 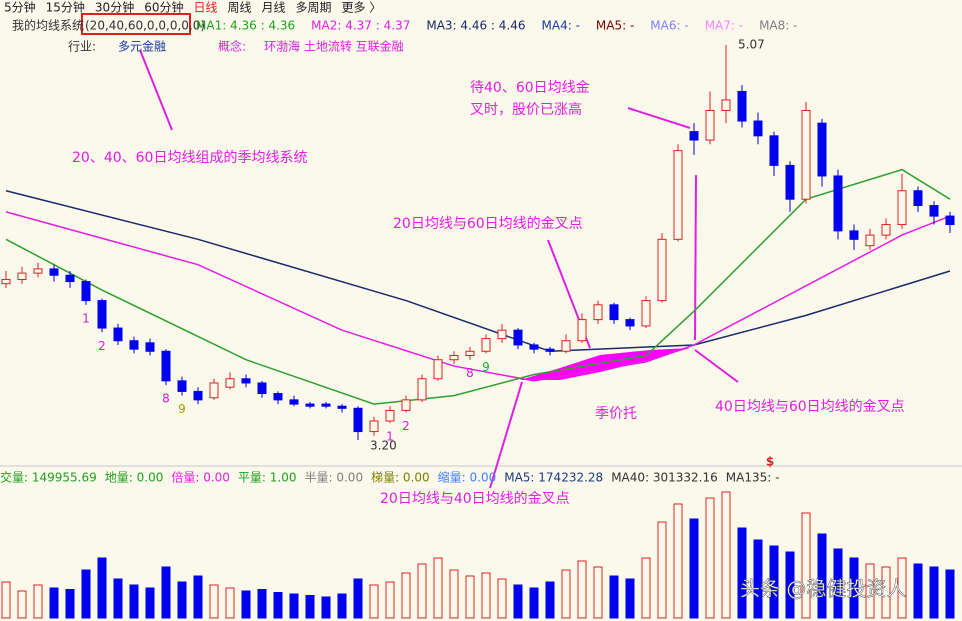 What do you see at coordinates (751, 45) in the screenshot?
I see `high-label: 5.07` at bounding box center [751, 45].